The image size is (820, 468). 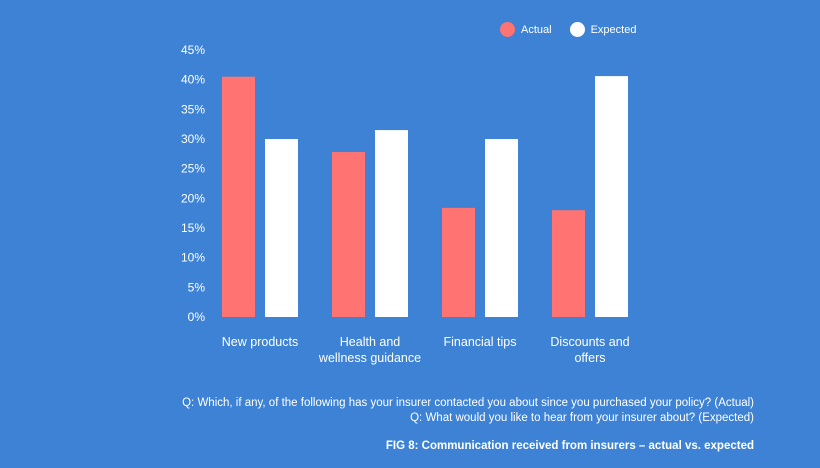 I want to click on legend-item-actual: Actual, so click(x=526, y=29).